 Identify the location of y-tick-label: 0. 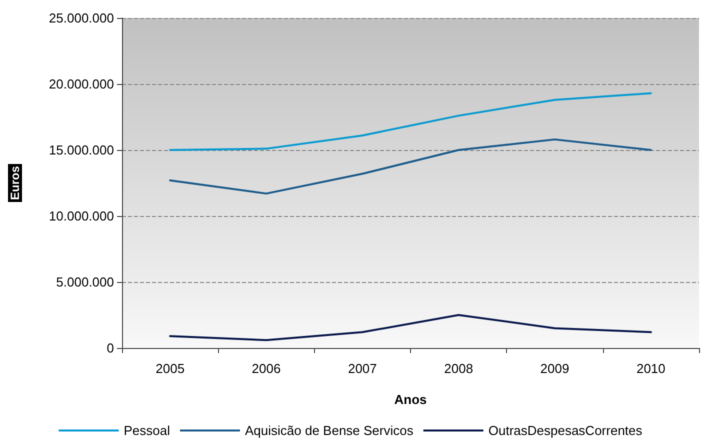
(110, 348).